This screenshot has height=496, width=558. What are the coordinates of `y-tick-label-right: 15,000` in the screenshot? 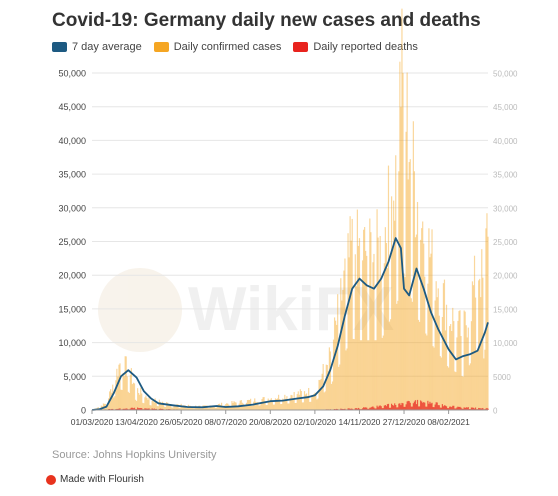 It's located at (505, 309).